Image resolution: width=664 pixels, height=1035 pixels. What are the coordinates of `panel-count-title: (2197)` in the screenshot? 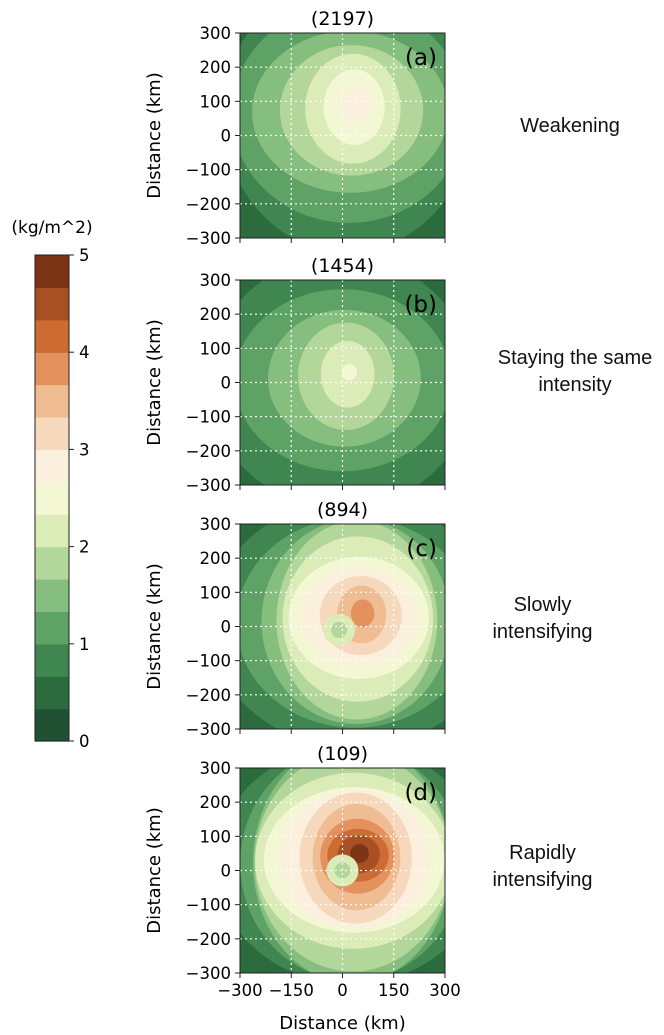 It's located at (342, 19).